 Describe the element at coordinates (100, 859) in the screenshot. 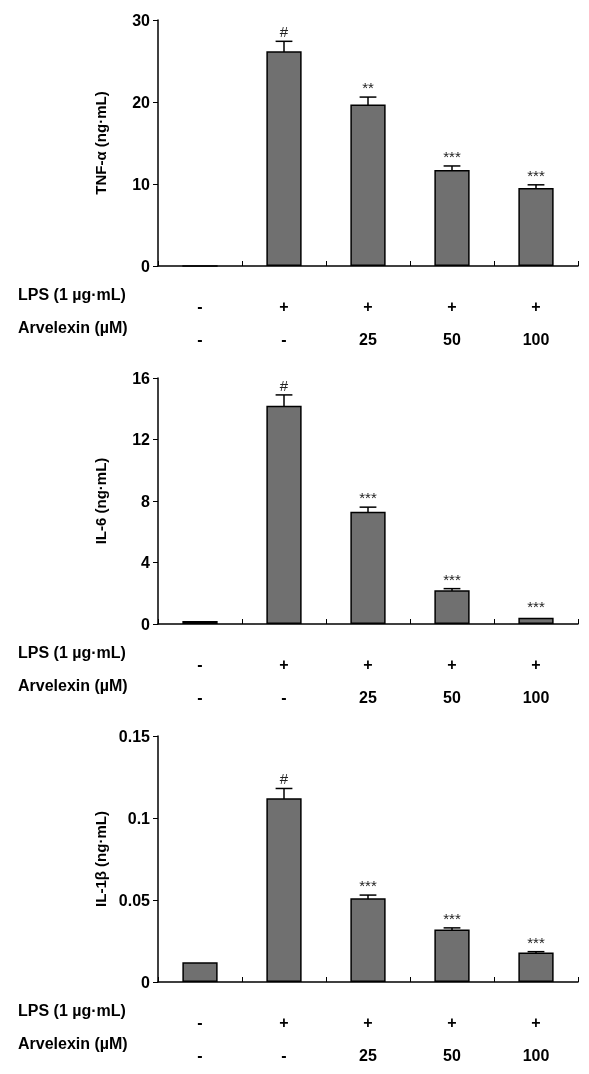

I see `y-axis-title: IL-1β (ng·mL)` at that location.